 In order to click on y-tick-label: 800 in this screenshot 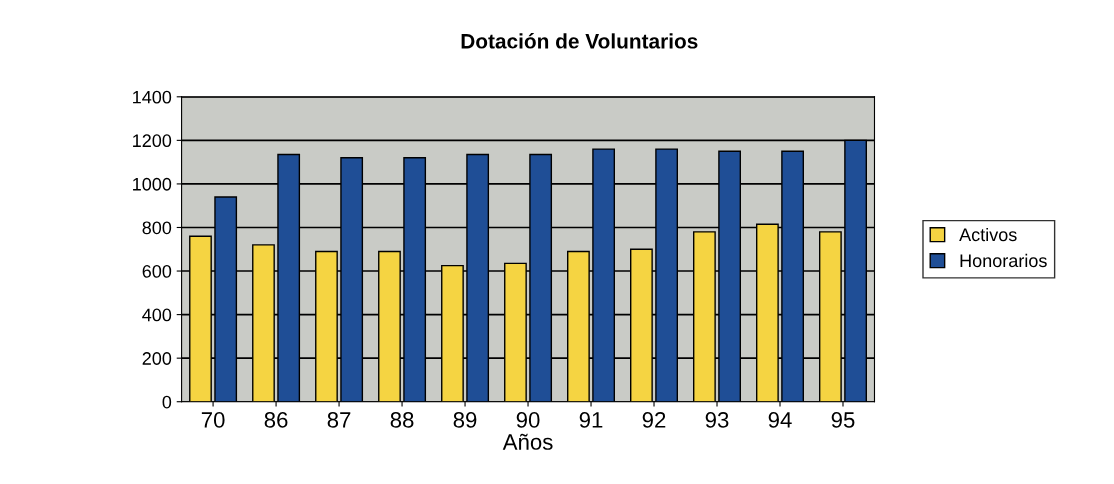, I will do `click(157, 228)`.